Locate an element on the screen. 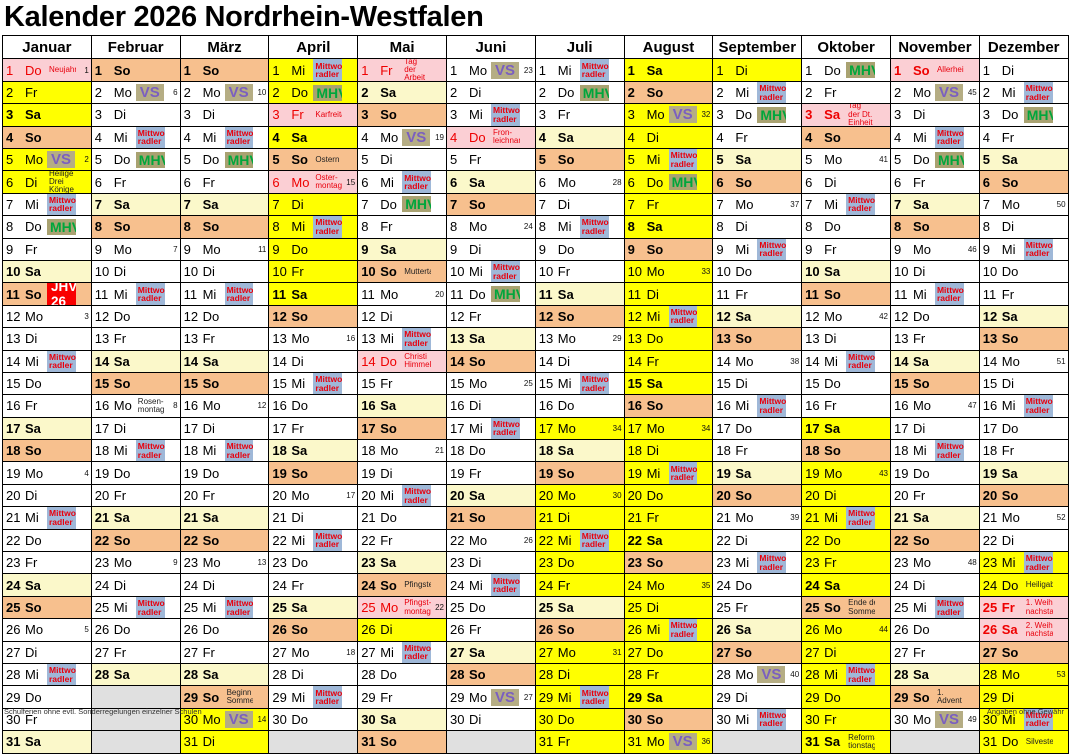  day-cell: 13 Mo 16 is located at coordinates (313, 339).